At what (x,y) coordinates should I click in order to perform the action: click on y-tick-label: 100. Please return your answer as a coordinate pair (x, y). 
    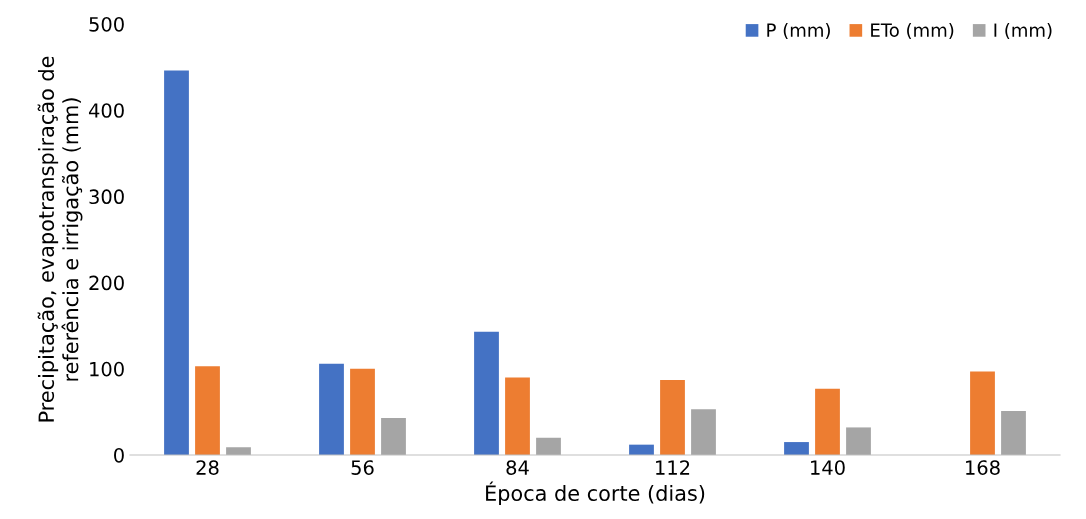
    Looking at the image, I should click on (107, 369).